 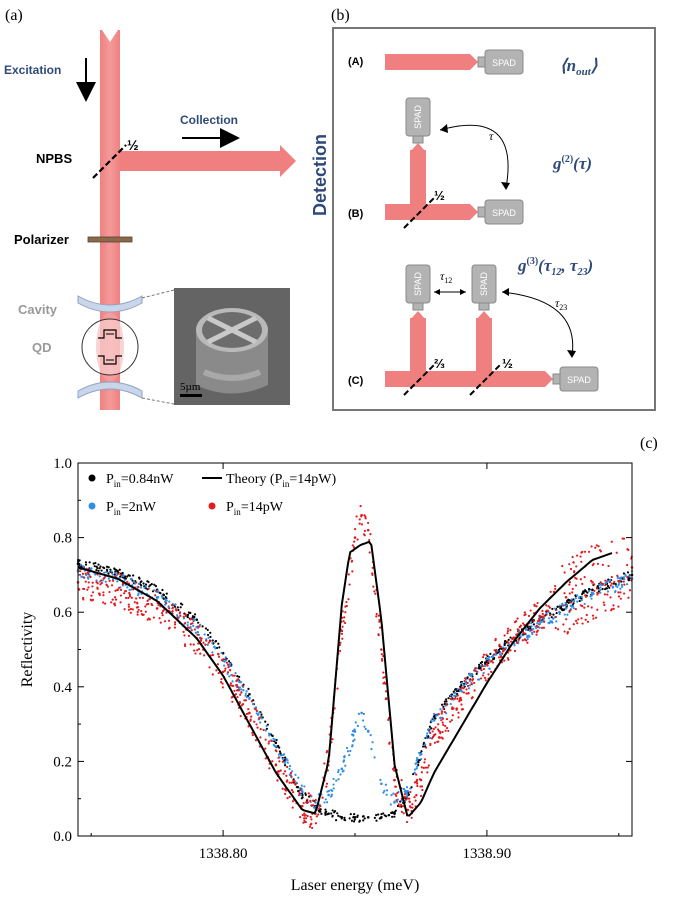 I want to click on legend-label: Theory (Pin=14pW), so click(x=281, y=480).